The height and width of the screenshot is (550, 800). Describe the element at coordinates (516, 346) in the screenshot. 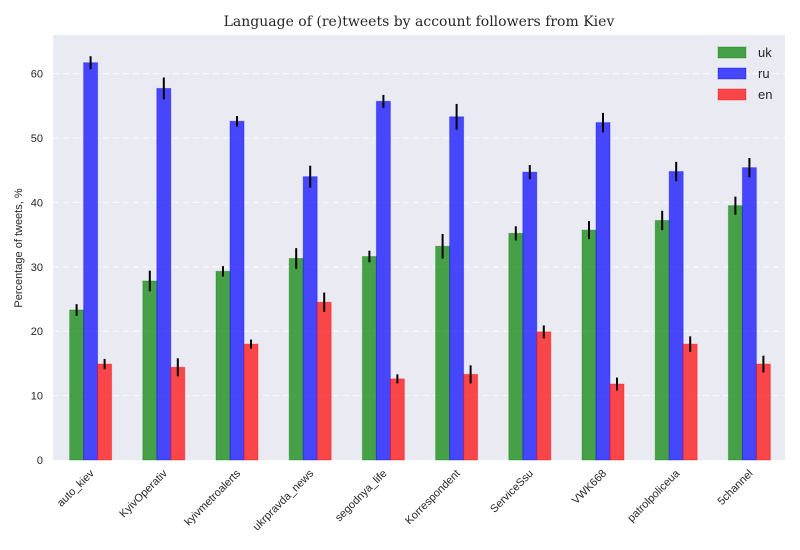

I see `bar-uk-ServiceSsu` at that location.